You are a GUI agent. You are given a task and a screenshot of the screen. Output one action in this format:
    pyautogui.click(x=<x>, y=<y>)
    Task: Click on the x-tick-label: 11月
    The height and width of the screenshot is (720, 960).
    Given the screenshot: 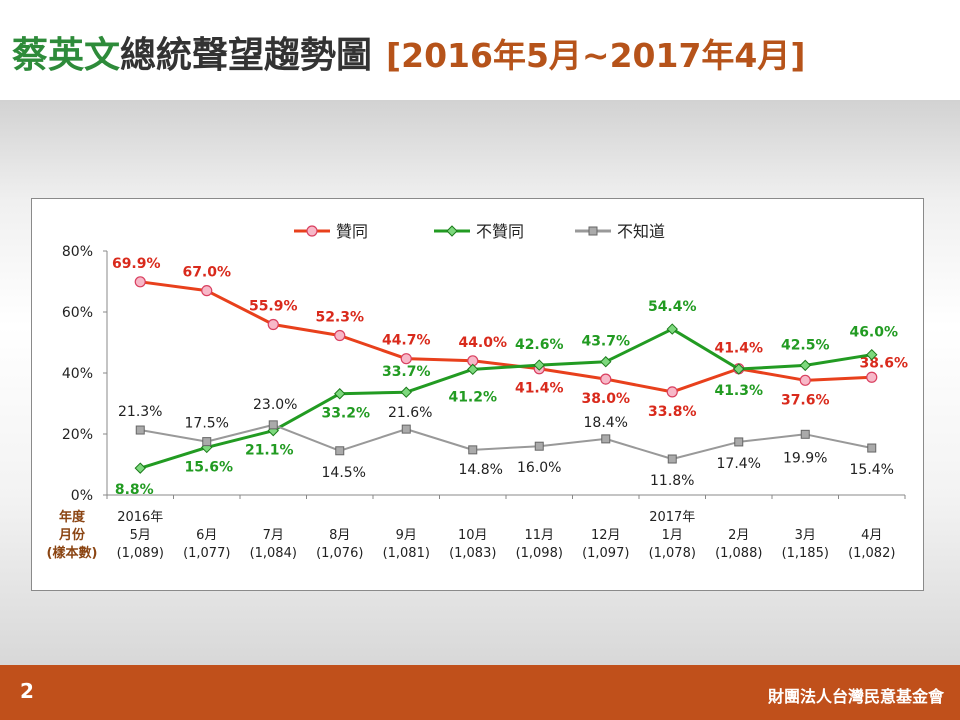 What is the action you would take?
    pyautogui.click(x=539, y=535)
    